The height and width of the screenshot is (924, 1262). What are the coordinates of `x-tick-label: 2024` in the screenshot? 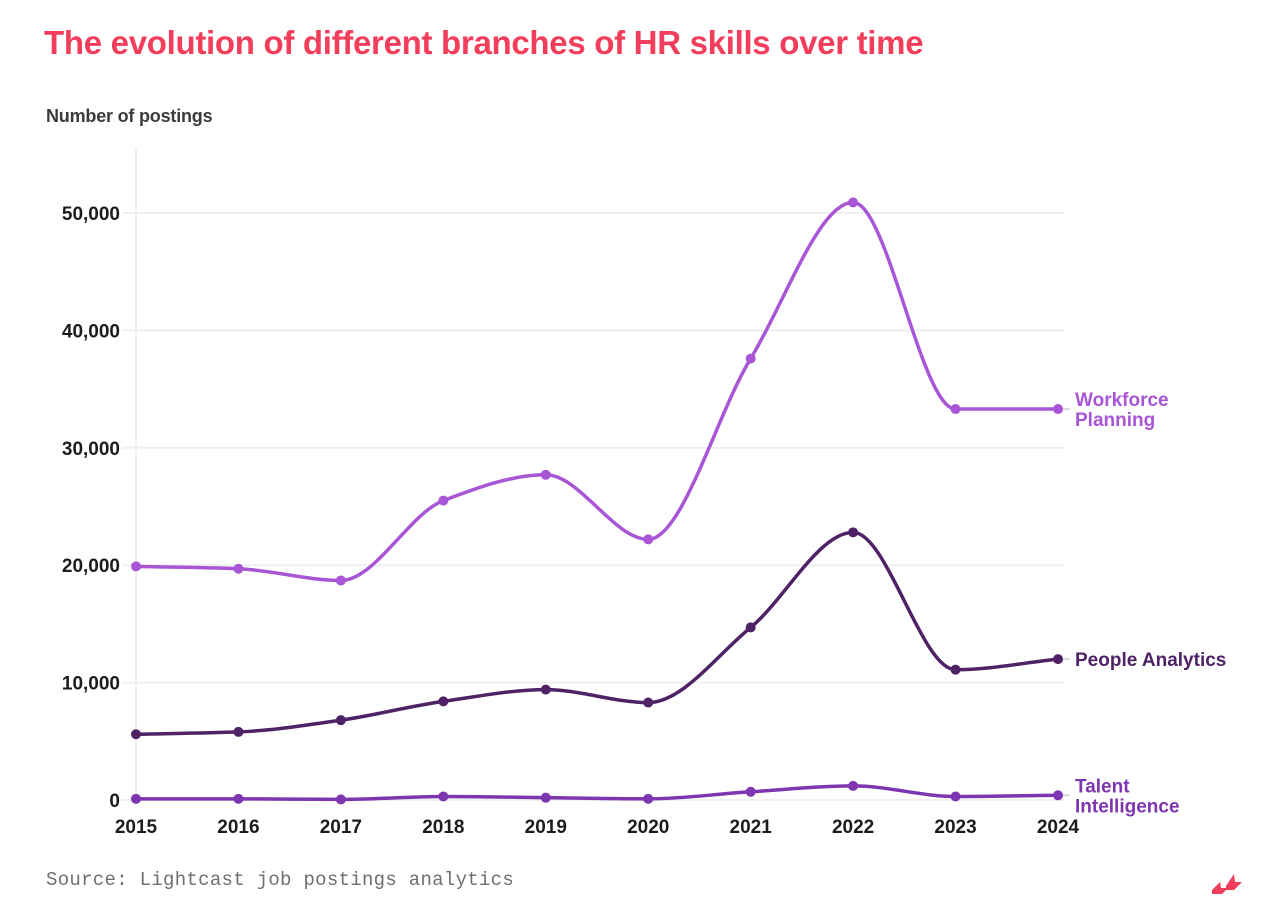 It's located at (1058, 827).